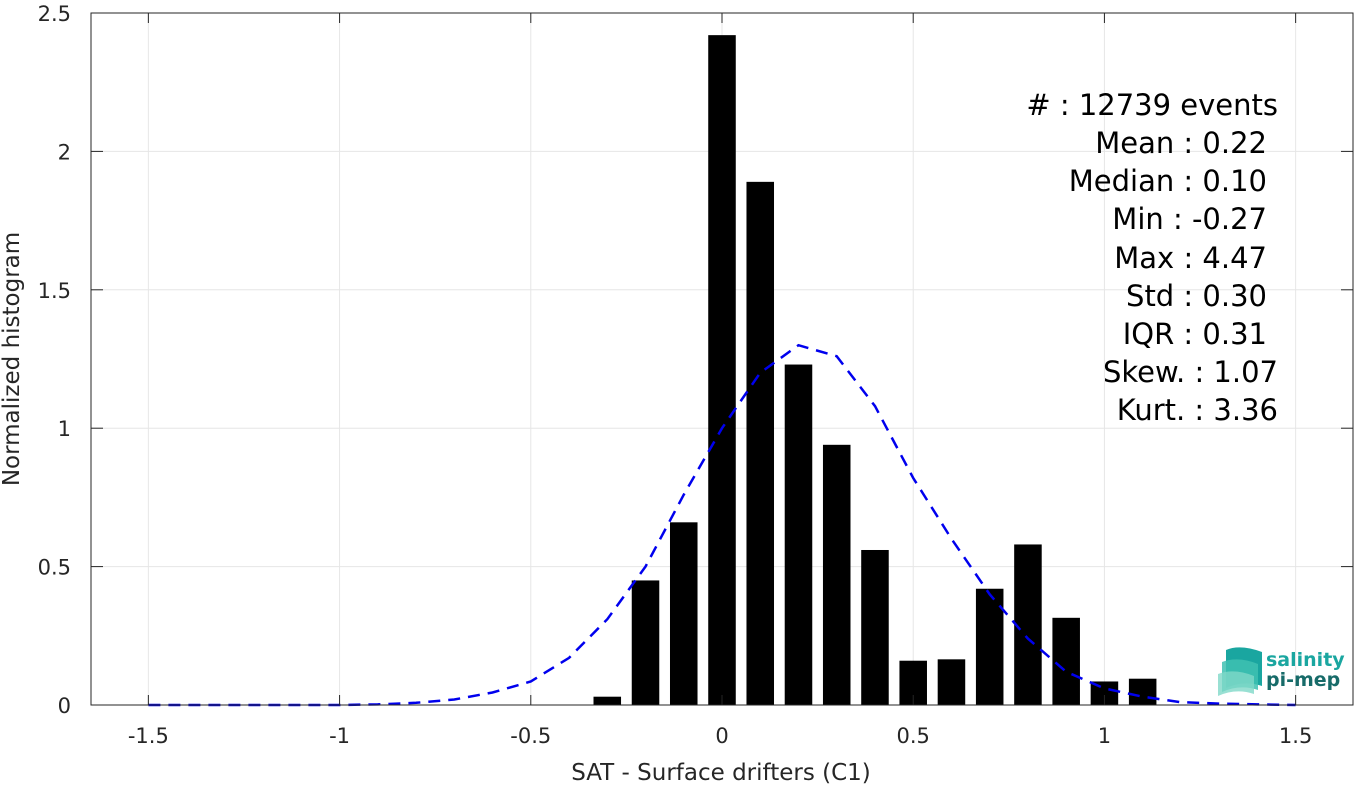  Describe the element at coordinates (1152, 105) in the screenshot. I see `stat-events: # : 12739 events` at that location.